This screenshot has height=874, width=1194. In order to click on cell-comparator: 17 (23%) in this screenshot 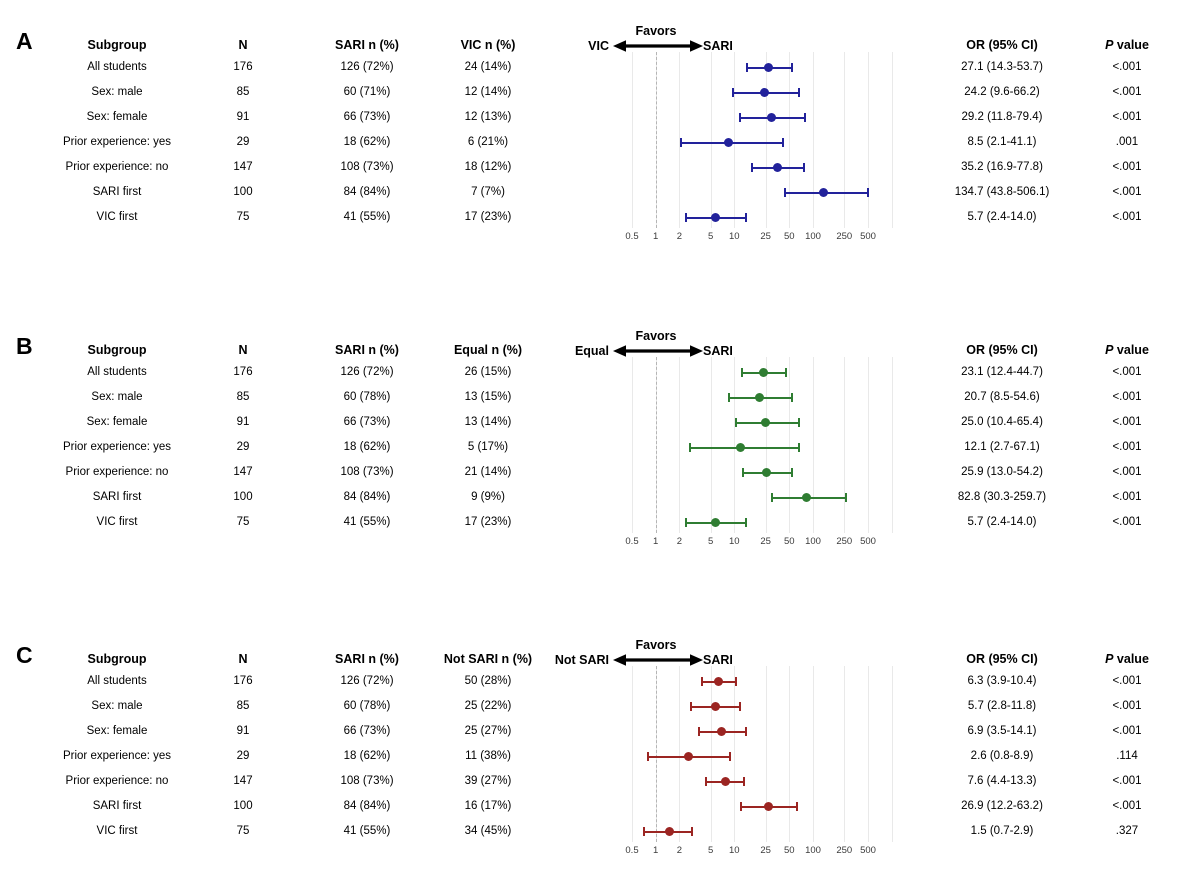, I will do `click(488, 217)`.